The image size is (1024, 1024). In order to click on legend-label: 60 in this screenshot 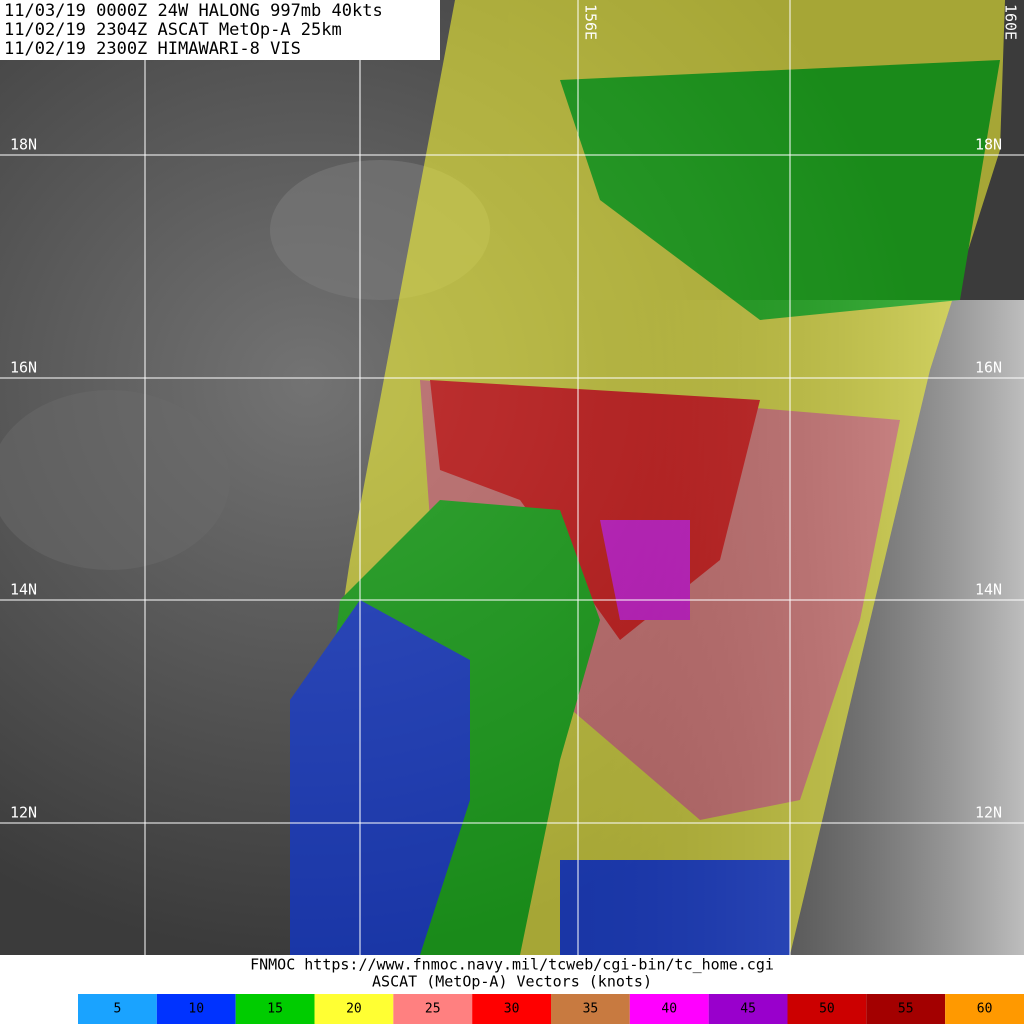, I will do `click(985, 1009)`.